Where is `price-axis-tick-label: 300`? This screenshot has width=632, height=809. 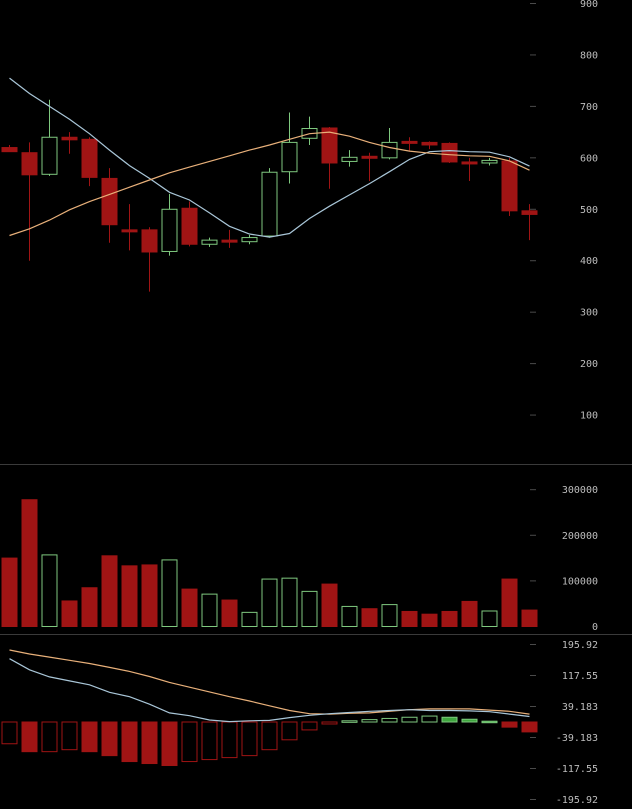 price-axis-tick-label: 300 is located at coordinates (589, 313).